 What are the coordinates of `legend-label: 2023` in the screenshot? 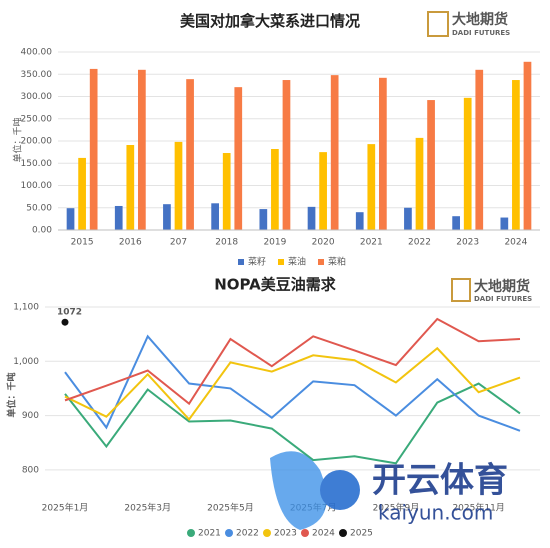 It's located at (285, 534).